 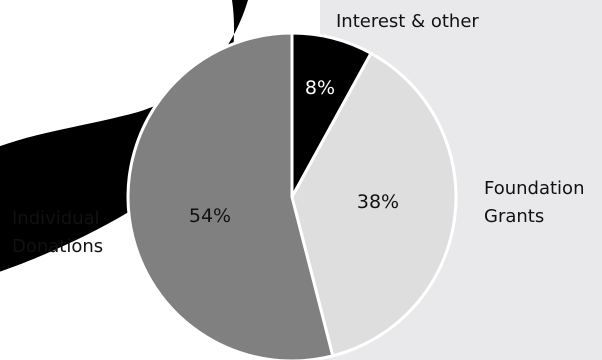 I want to click on pie-value-label-individual-donations: 54%, so click(x=210, y=216).